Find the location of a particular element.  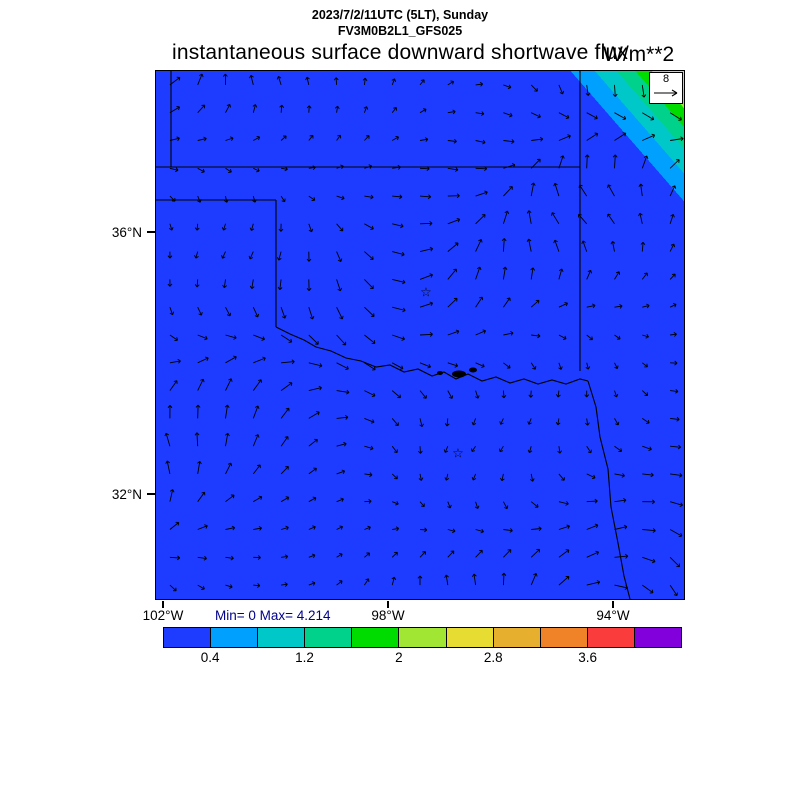

lake-texoma is located at coordinates (459, 374).